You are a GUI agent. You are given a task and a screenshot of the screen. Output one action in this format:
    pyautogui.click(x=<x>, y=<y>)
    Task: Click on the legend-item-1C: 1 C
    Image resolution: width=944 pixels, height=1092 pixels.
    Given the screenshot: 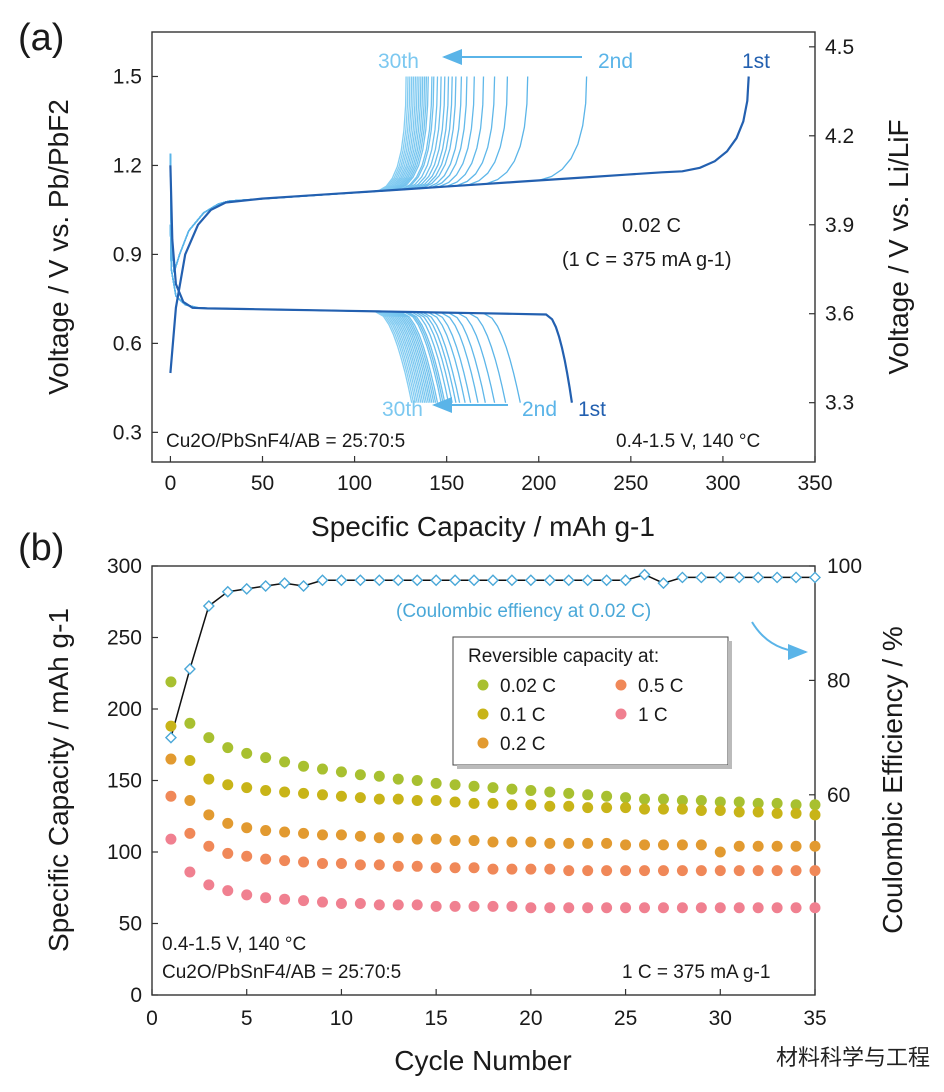 What is the action you would take?
    pyautogui.click(x=653, y=715)
    